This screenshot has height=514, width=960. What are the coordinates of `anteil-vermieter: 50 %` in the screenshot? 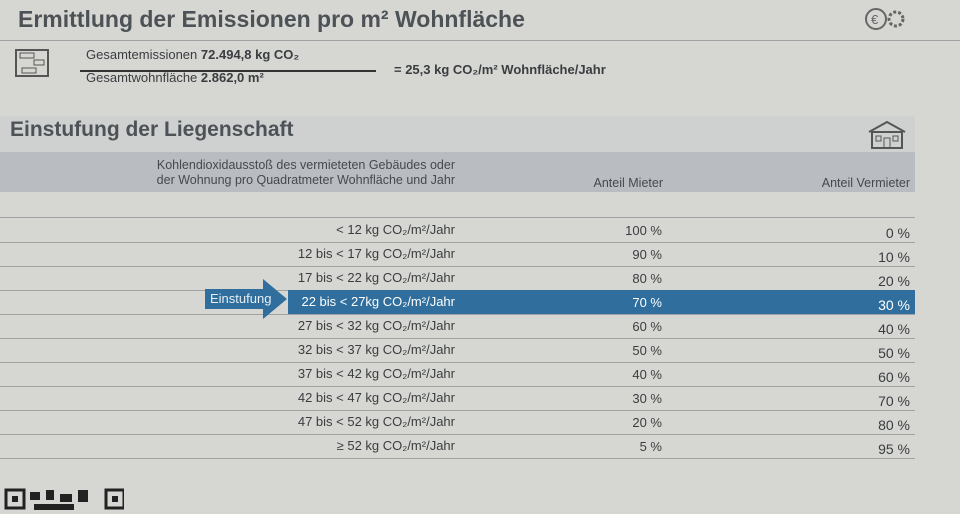 It's located at (894, 353).